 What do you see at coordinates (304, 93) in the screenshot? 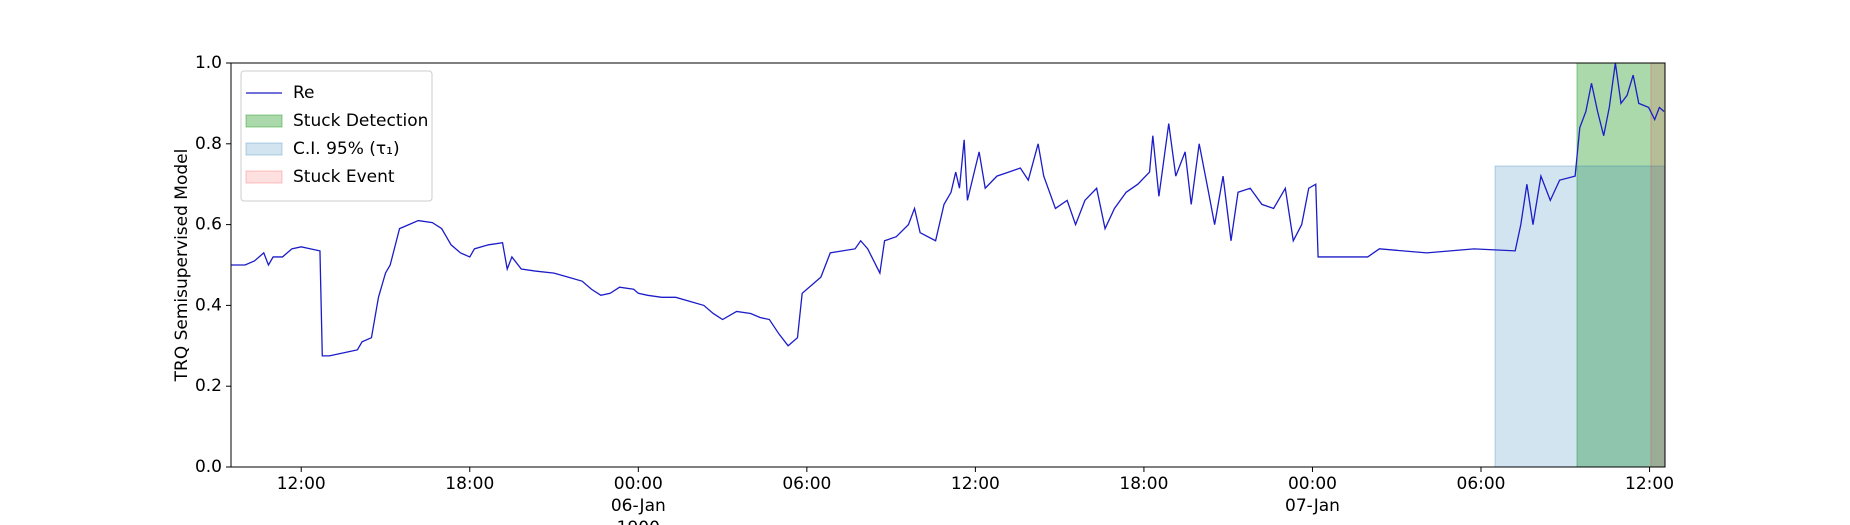
I see `legend-label: Re` at bounding box center [304, 93].